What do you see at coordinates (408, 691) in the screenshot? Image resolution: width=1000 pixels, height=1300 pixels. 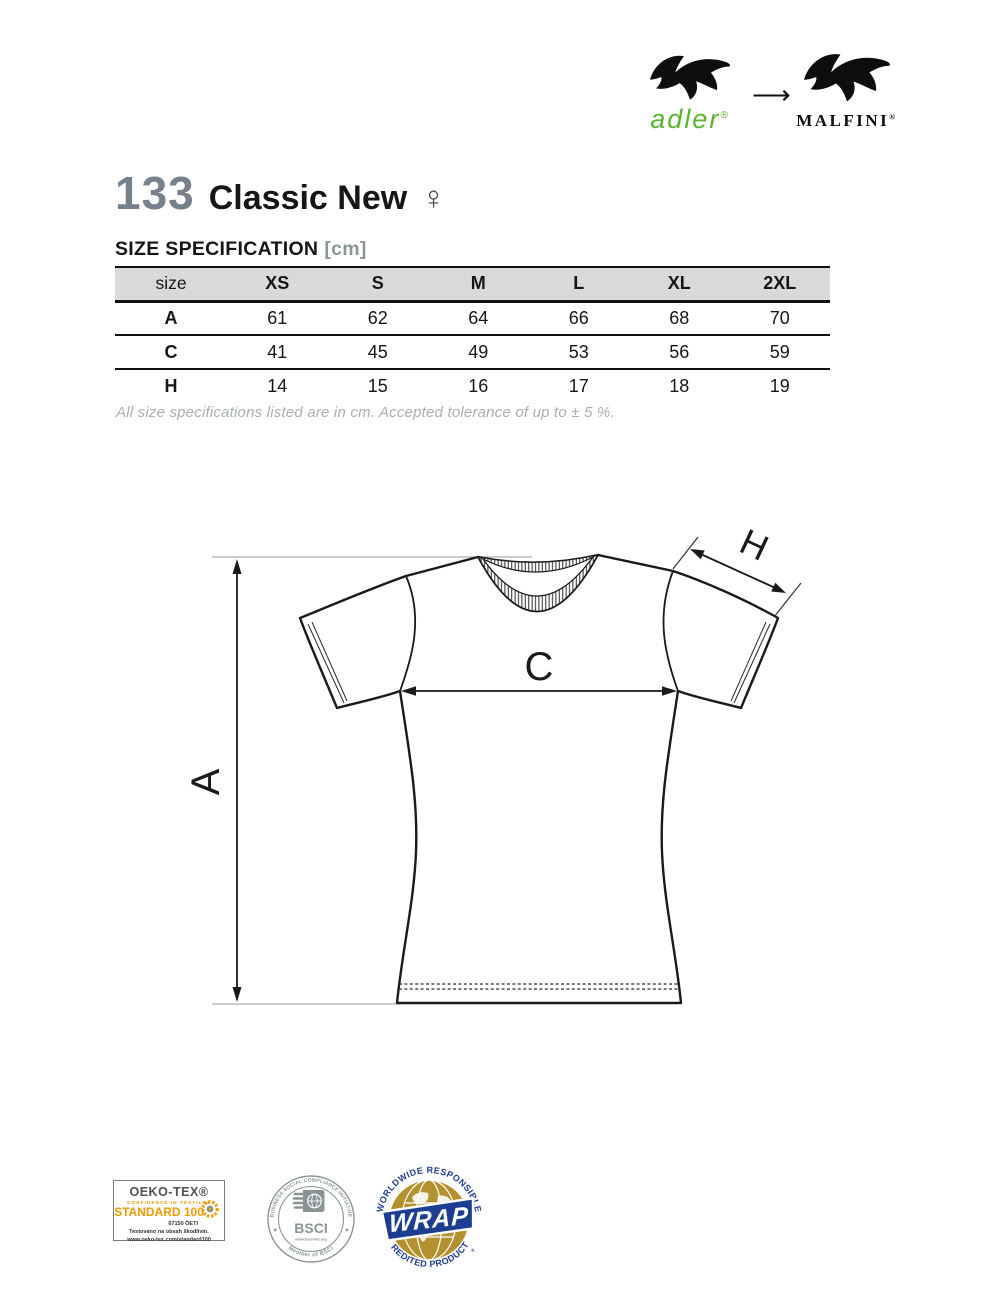 I see `arrowhead-c-left` at bounding box center [408, 691].